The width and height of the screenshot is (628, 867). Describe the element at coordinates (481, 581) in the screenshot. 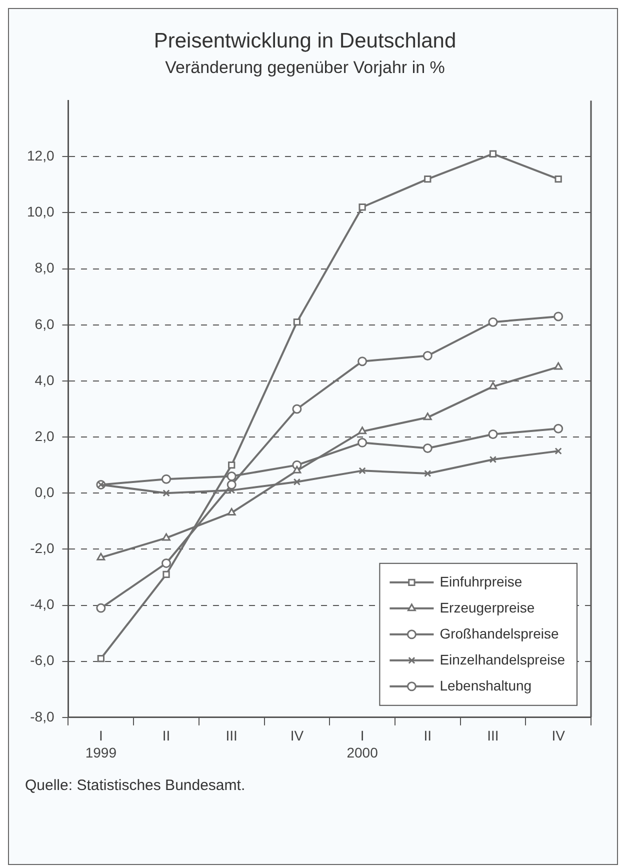

I see `legend-label: Einfuhrpreise` at that location.